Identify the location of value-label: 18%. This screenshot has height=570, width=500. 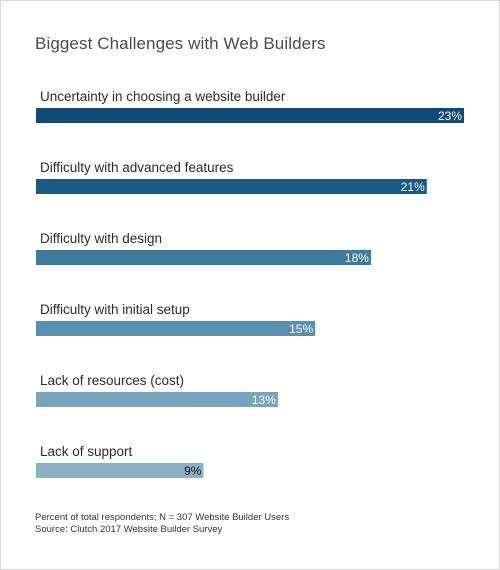
(357, 258).